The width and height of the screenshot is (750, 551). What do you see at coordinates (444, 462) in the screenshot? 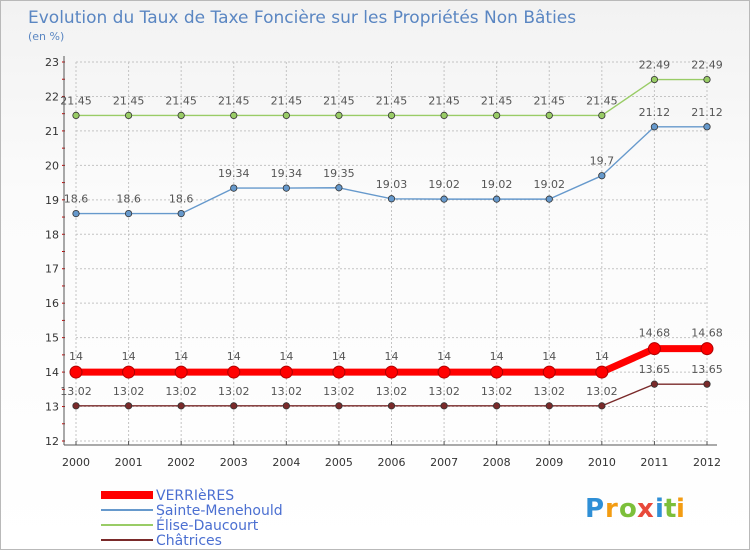
I see `x-tick-label: 2007` at bounding box center [444, 462].